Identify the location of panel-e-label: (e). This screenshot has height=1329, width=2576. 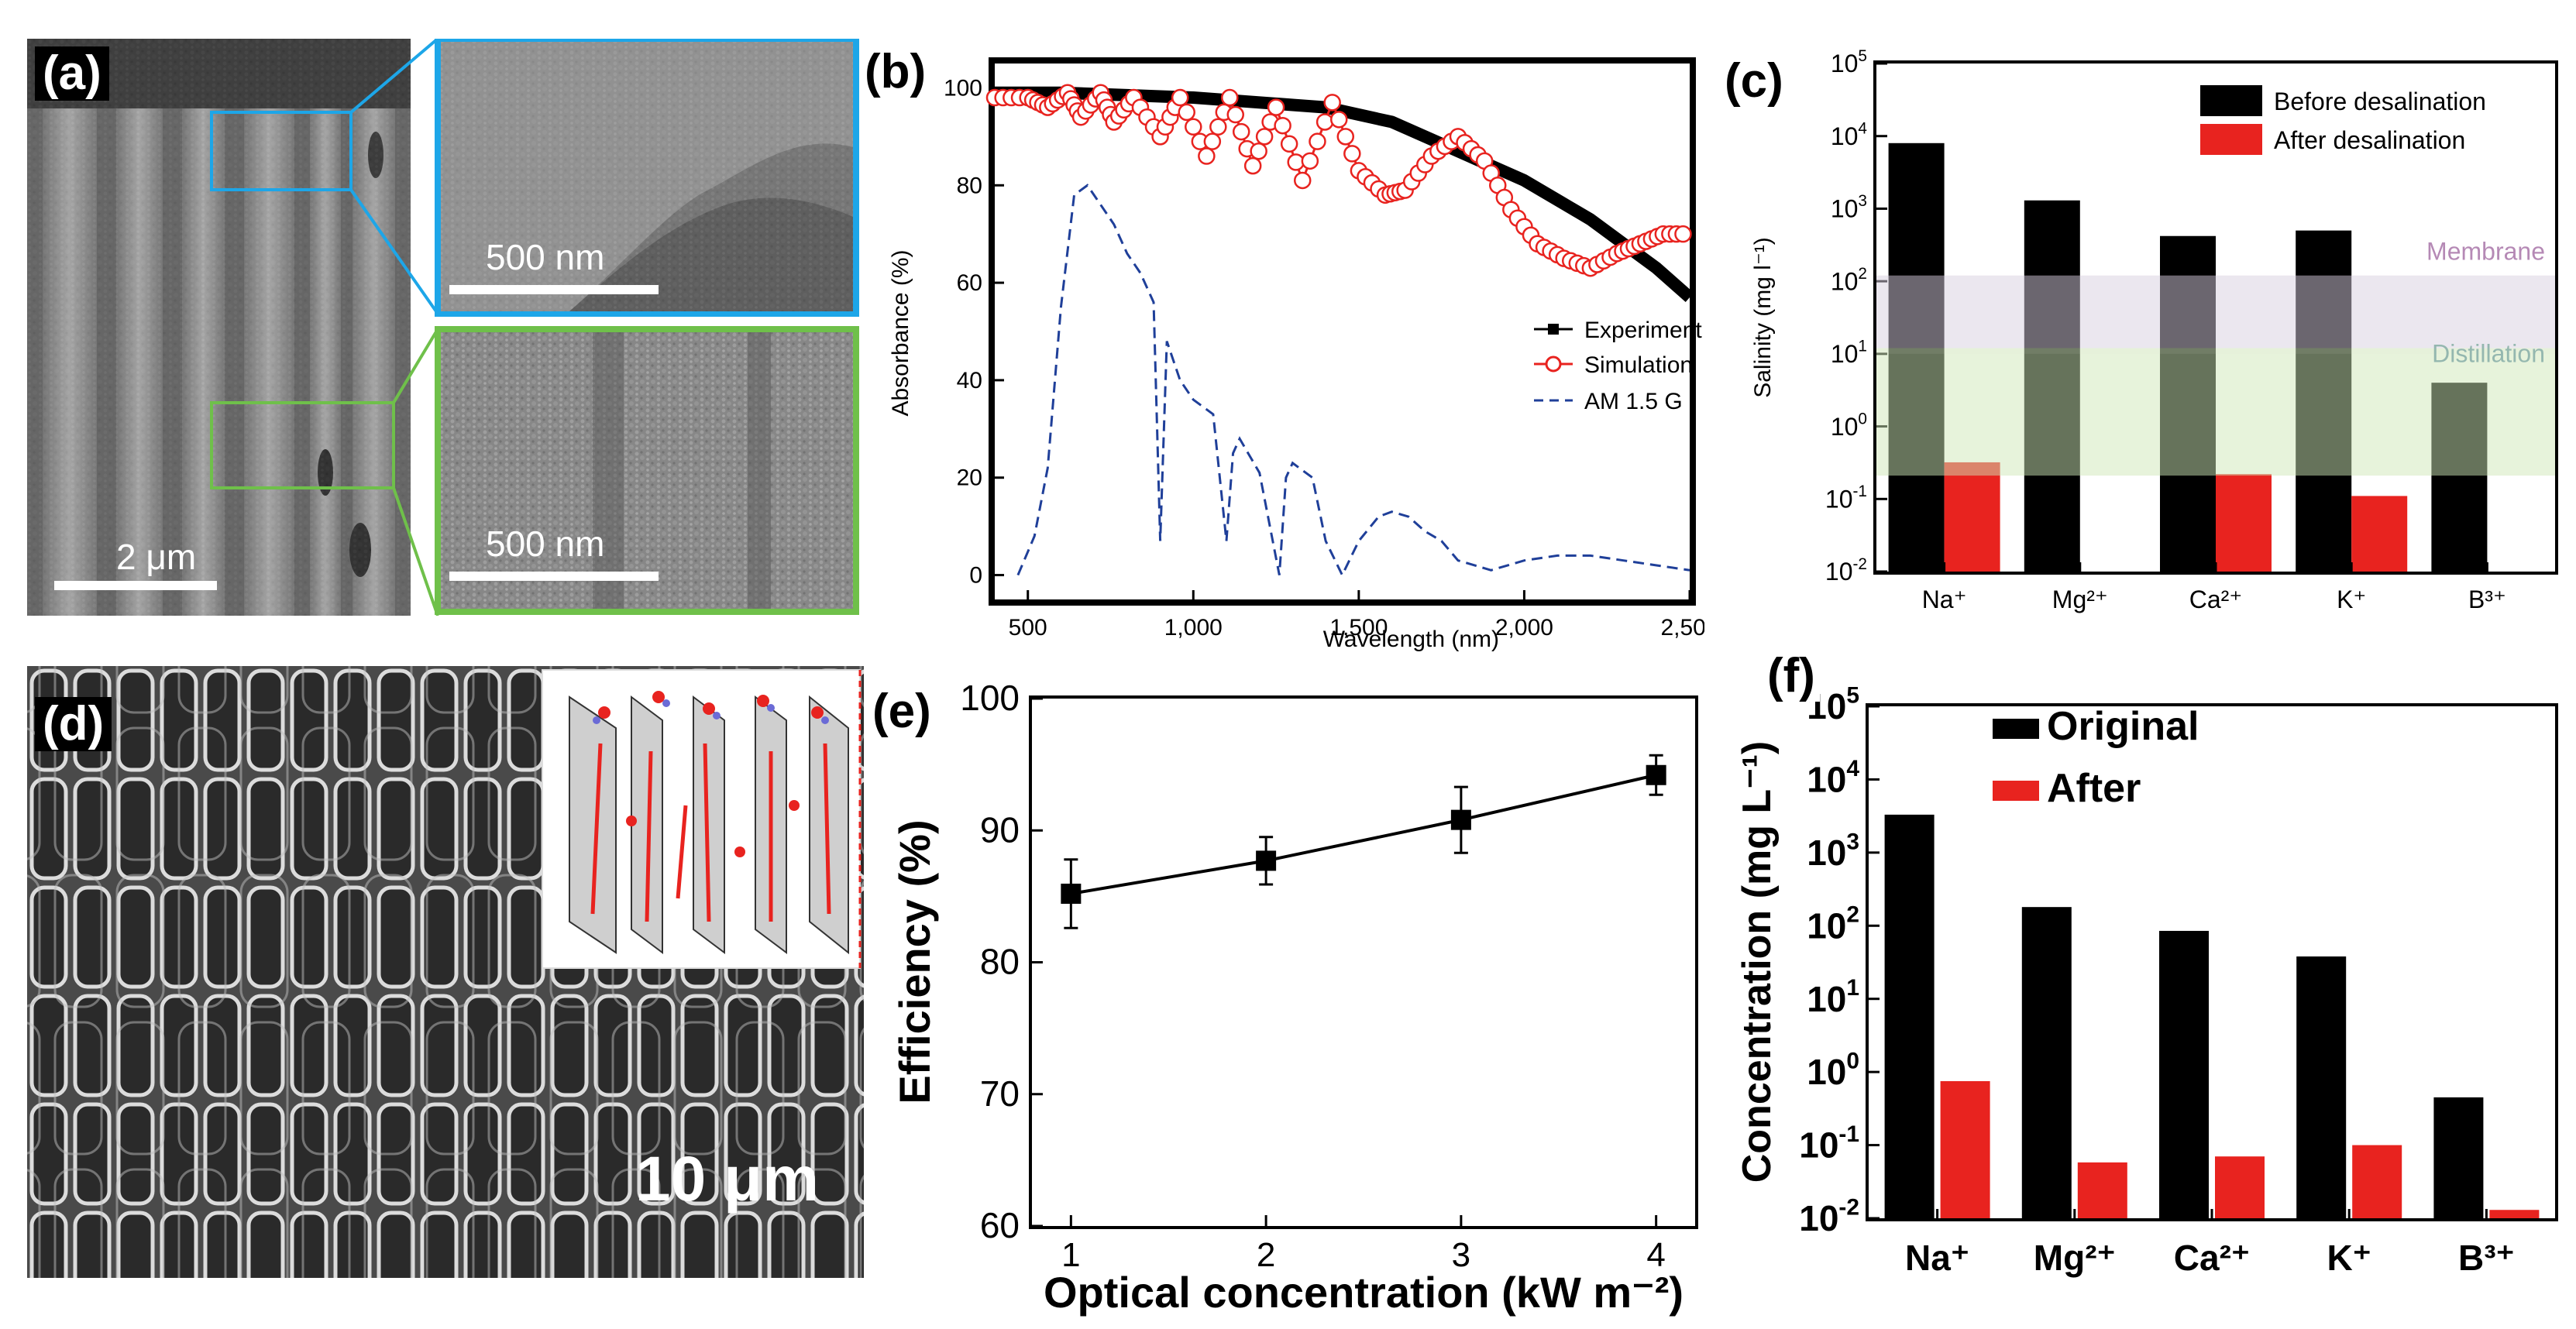
(902, 712).